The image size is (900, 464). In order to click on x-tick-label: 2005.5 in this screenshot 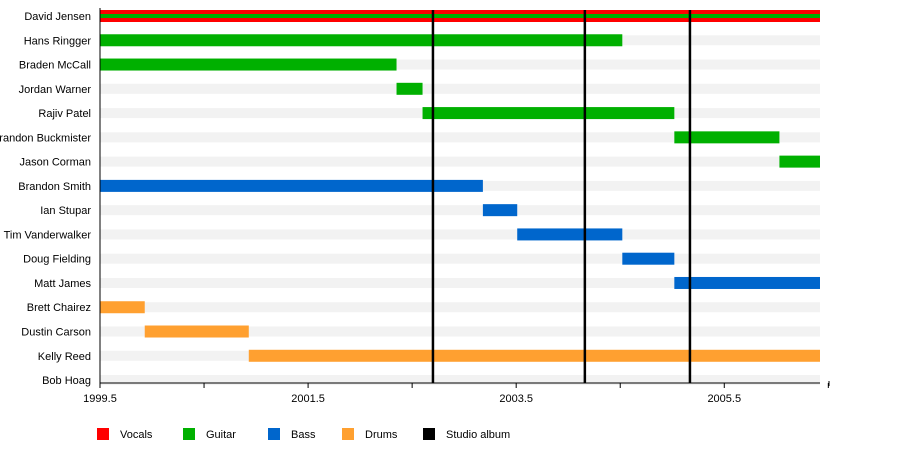, I will do `click(724, 399)`.